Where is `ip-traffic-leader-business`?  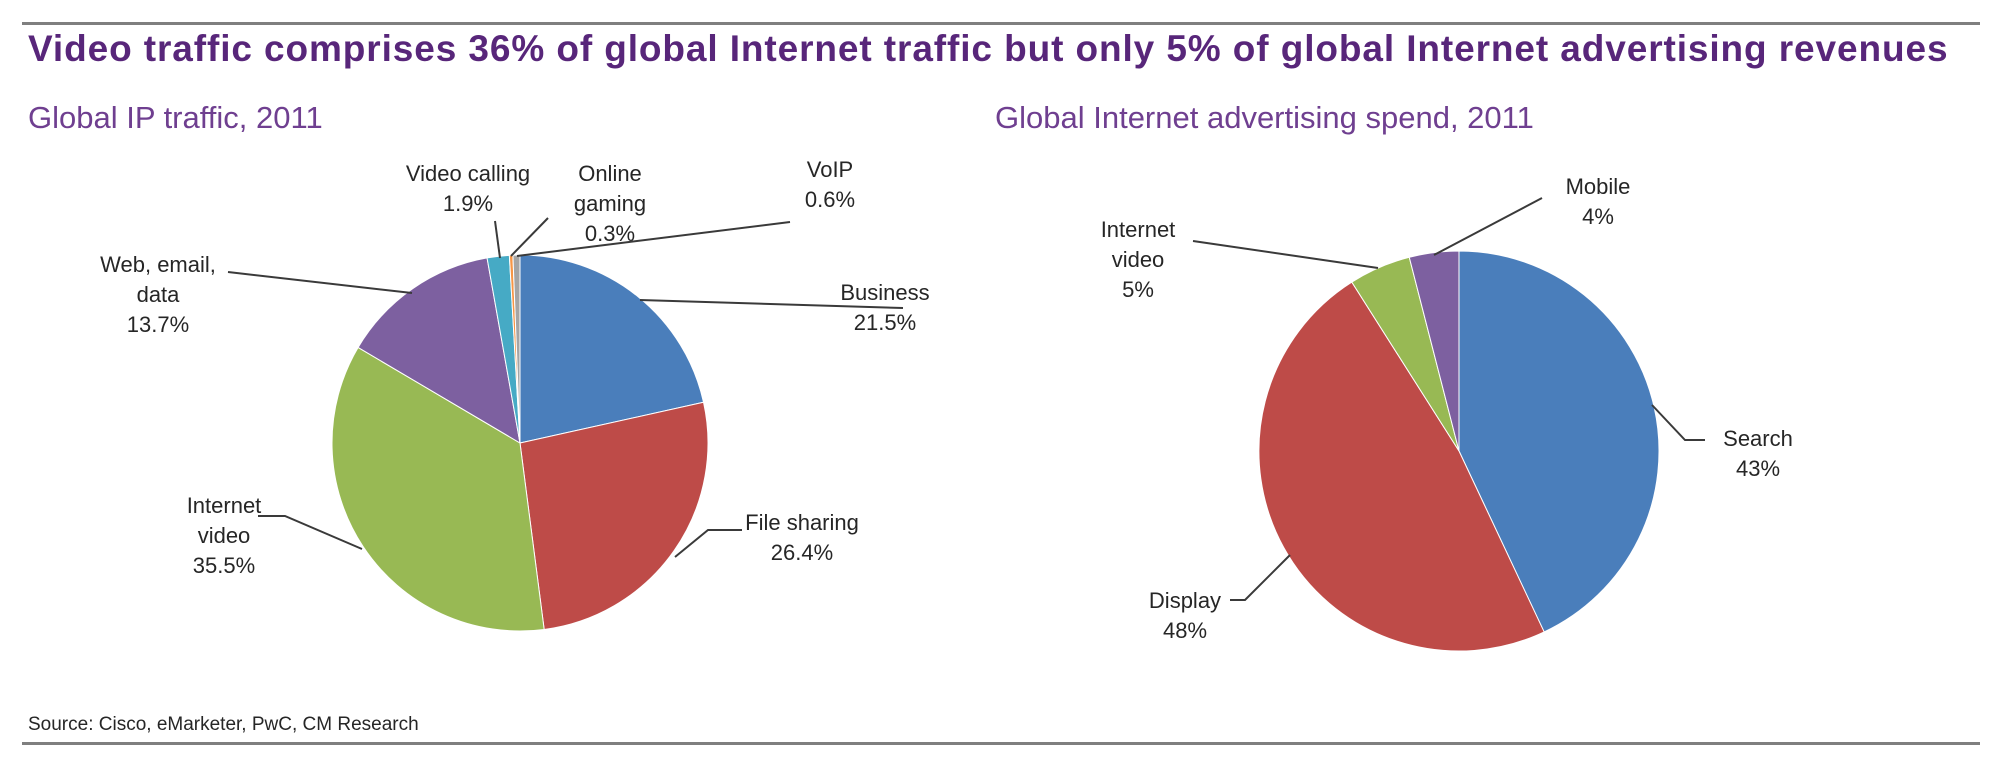 ip-traffic-leader-business is located at coordinates (771, 304).